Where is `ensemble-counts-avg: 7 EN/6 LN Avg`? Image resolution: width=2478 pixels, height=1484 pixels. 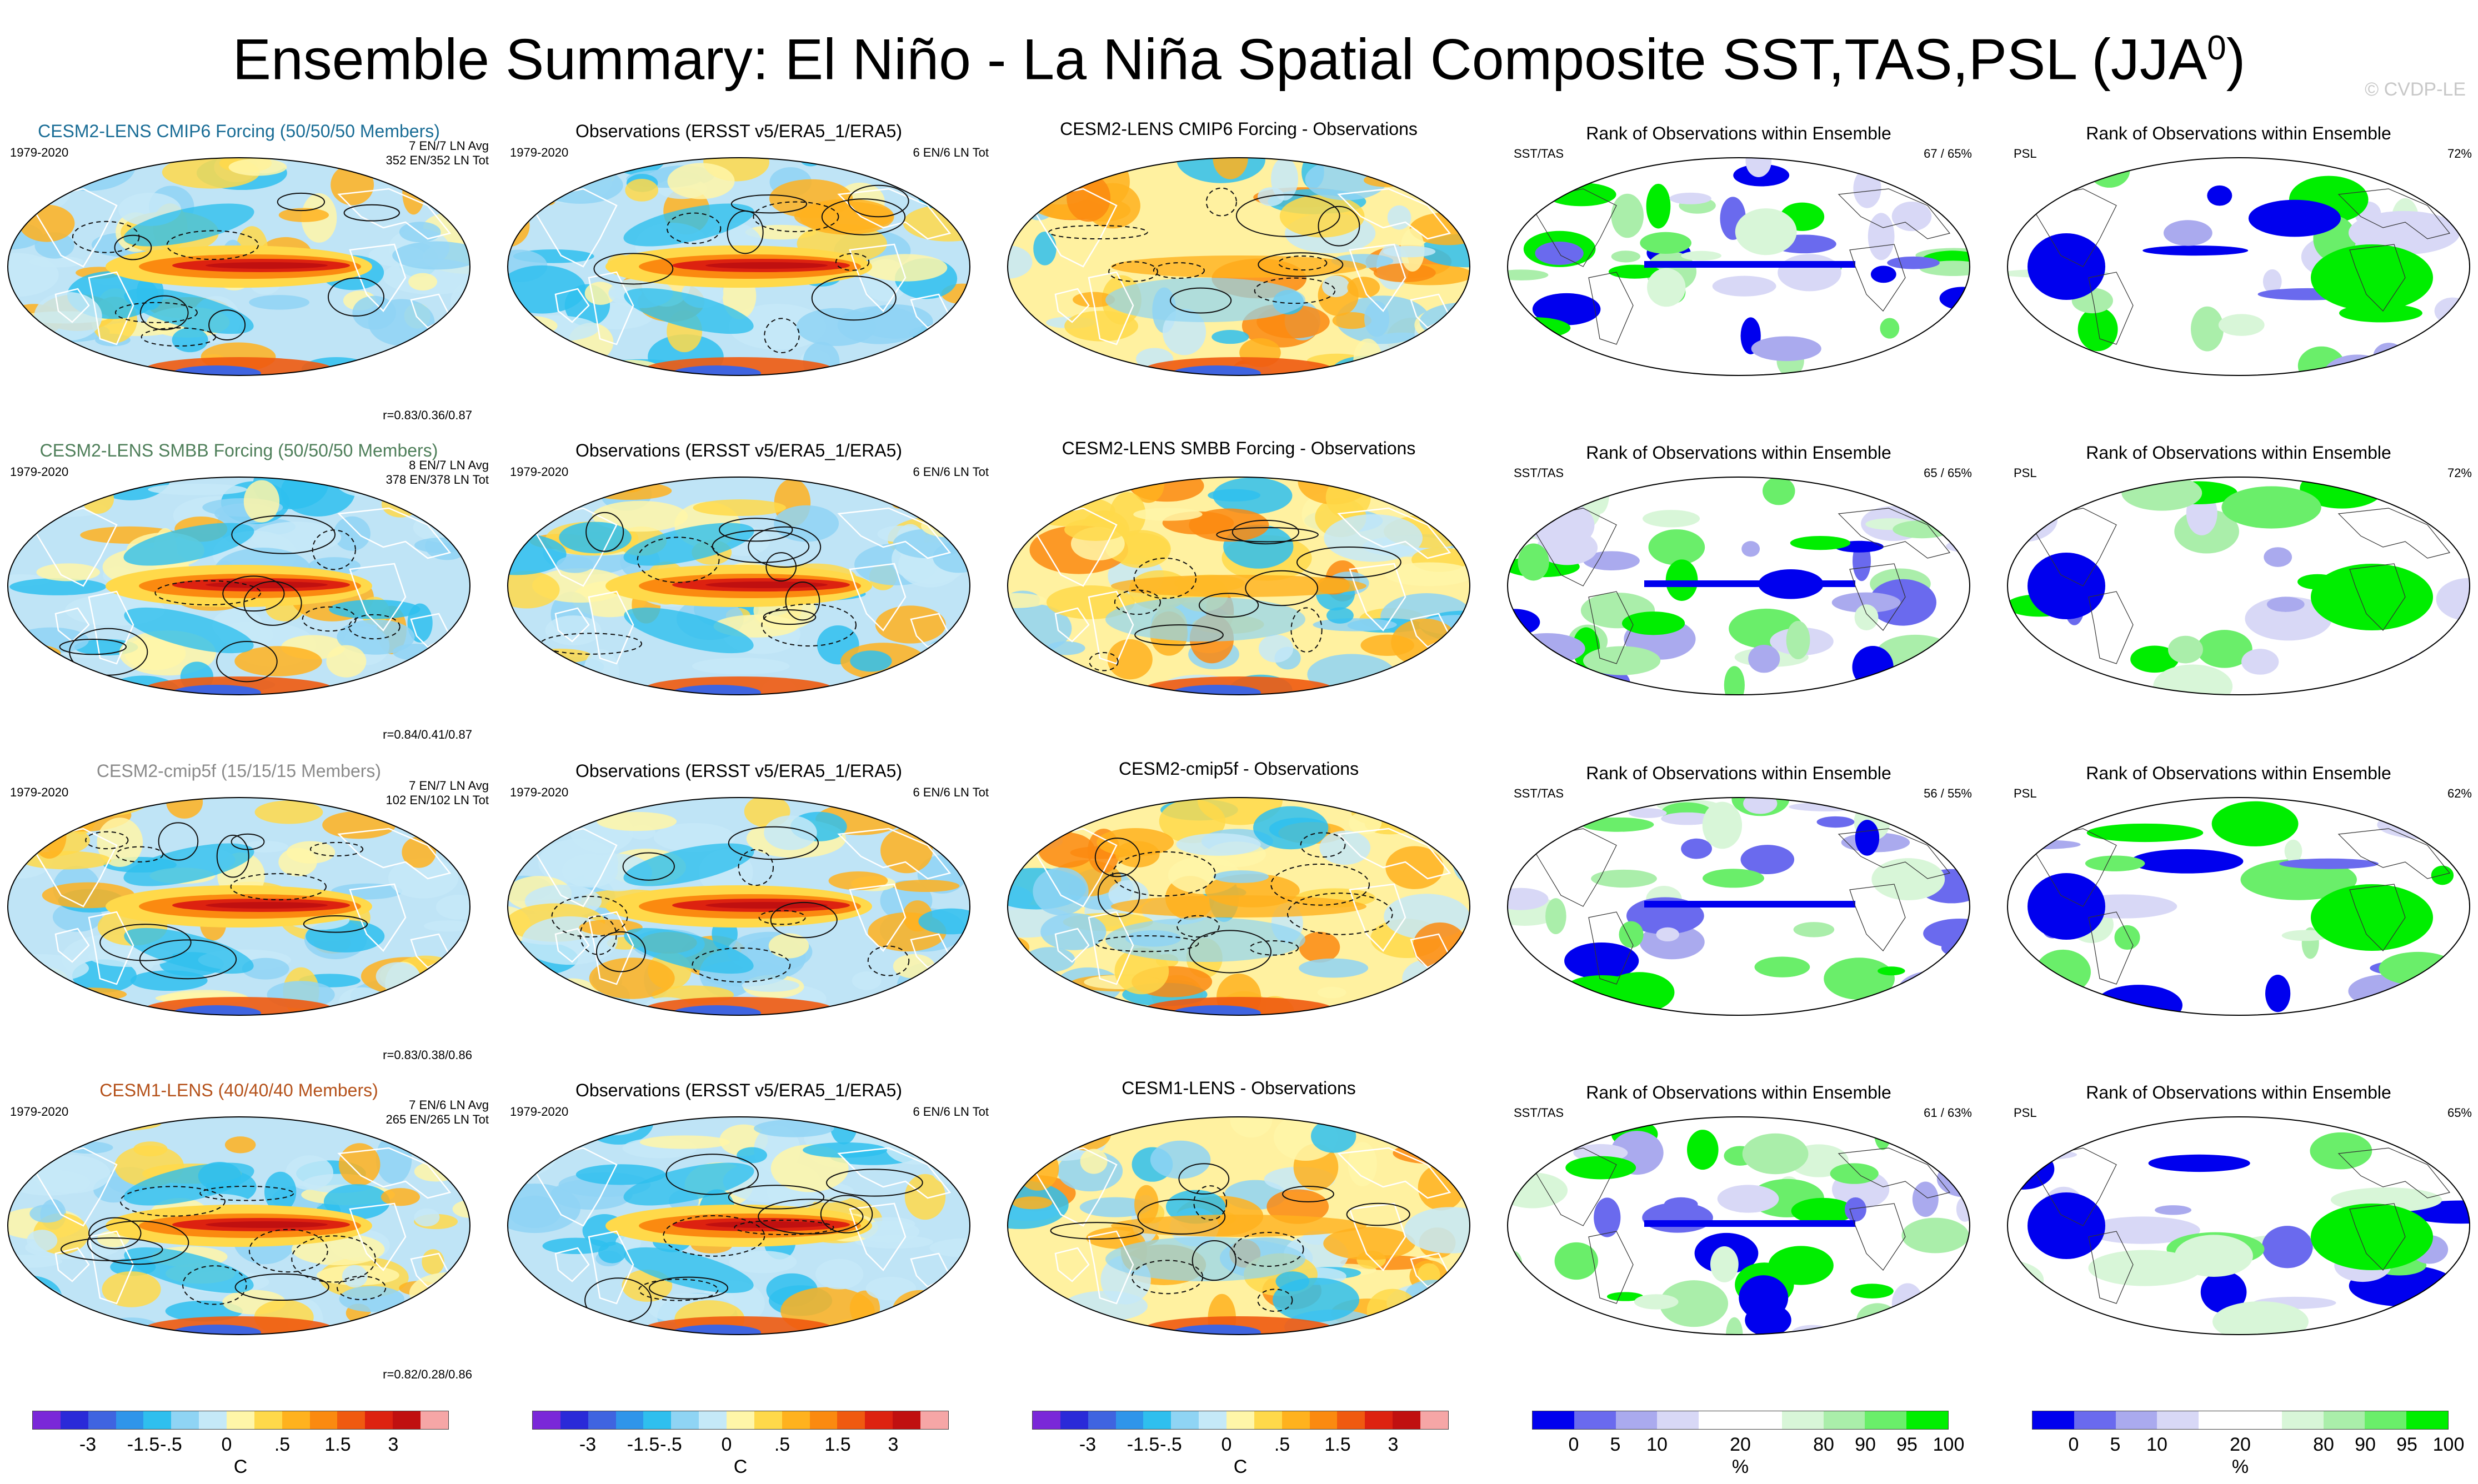 ensemble-counts-avg: 7 EN/6 LN Avg is located at coordinates (449, 1105).